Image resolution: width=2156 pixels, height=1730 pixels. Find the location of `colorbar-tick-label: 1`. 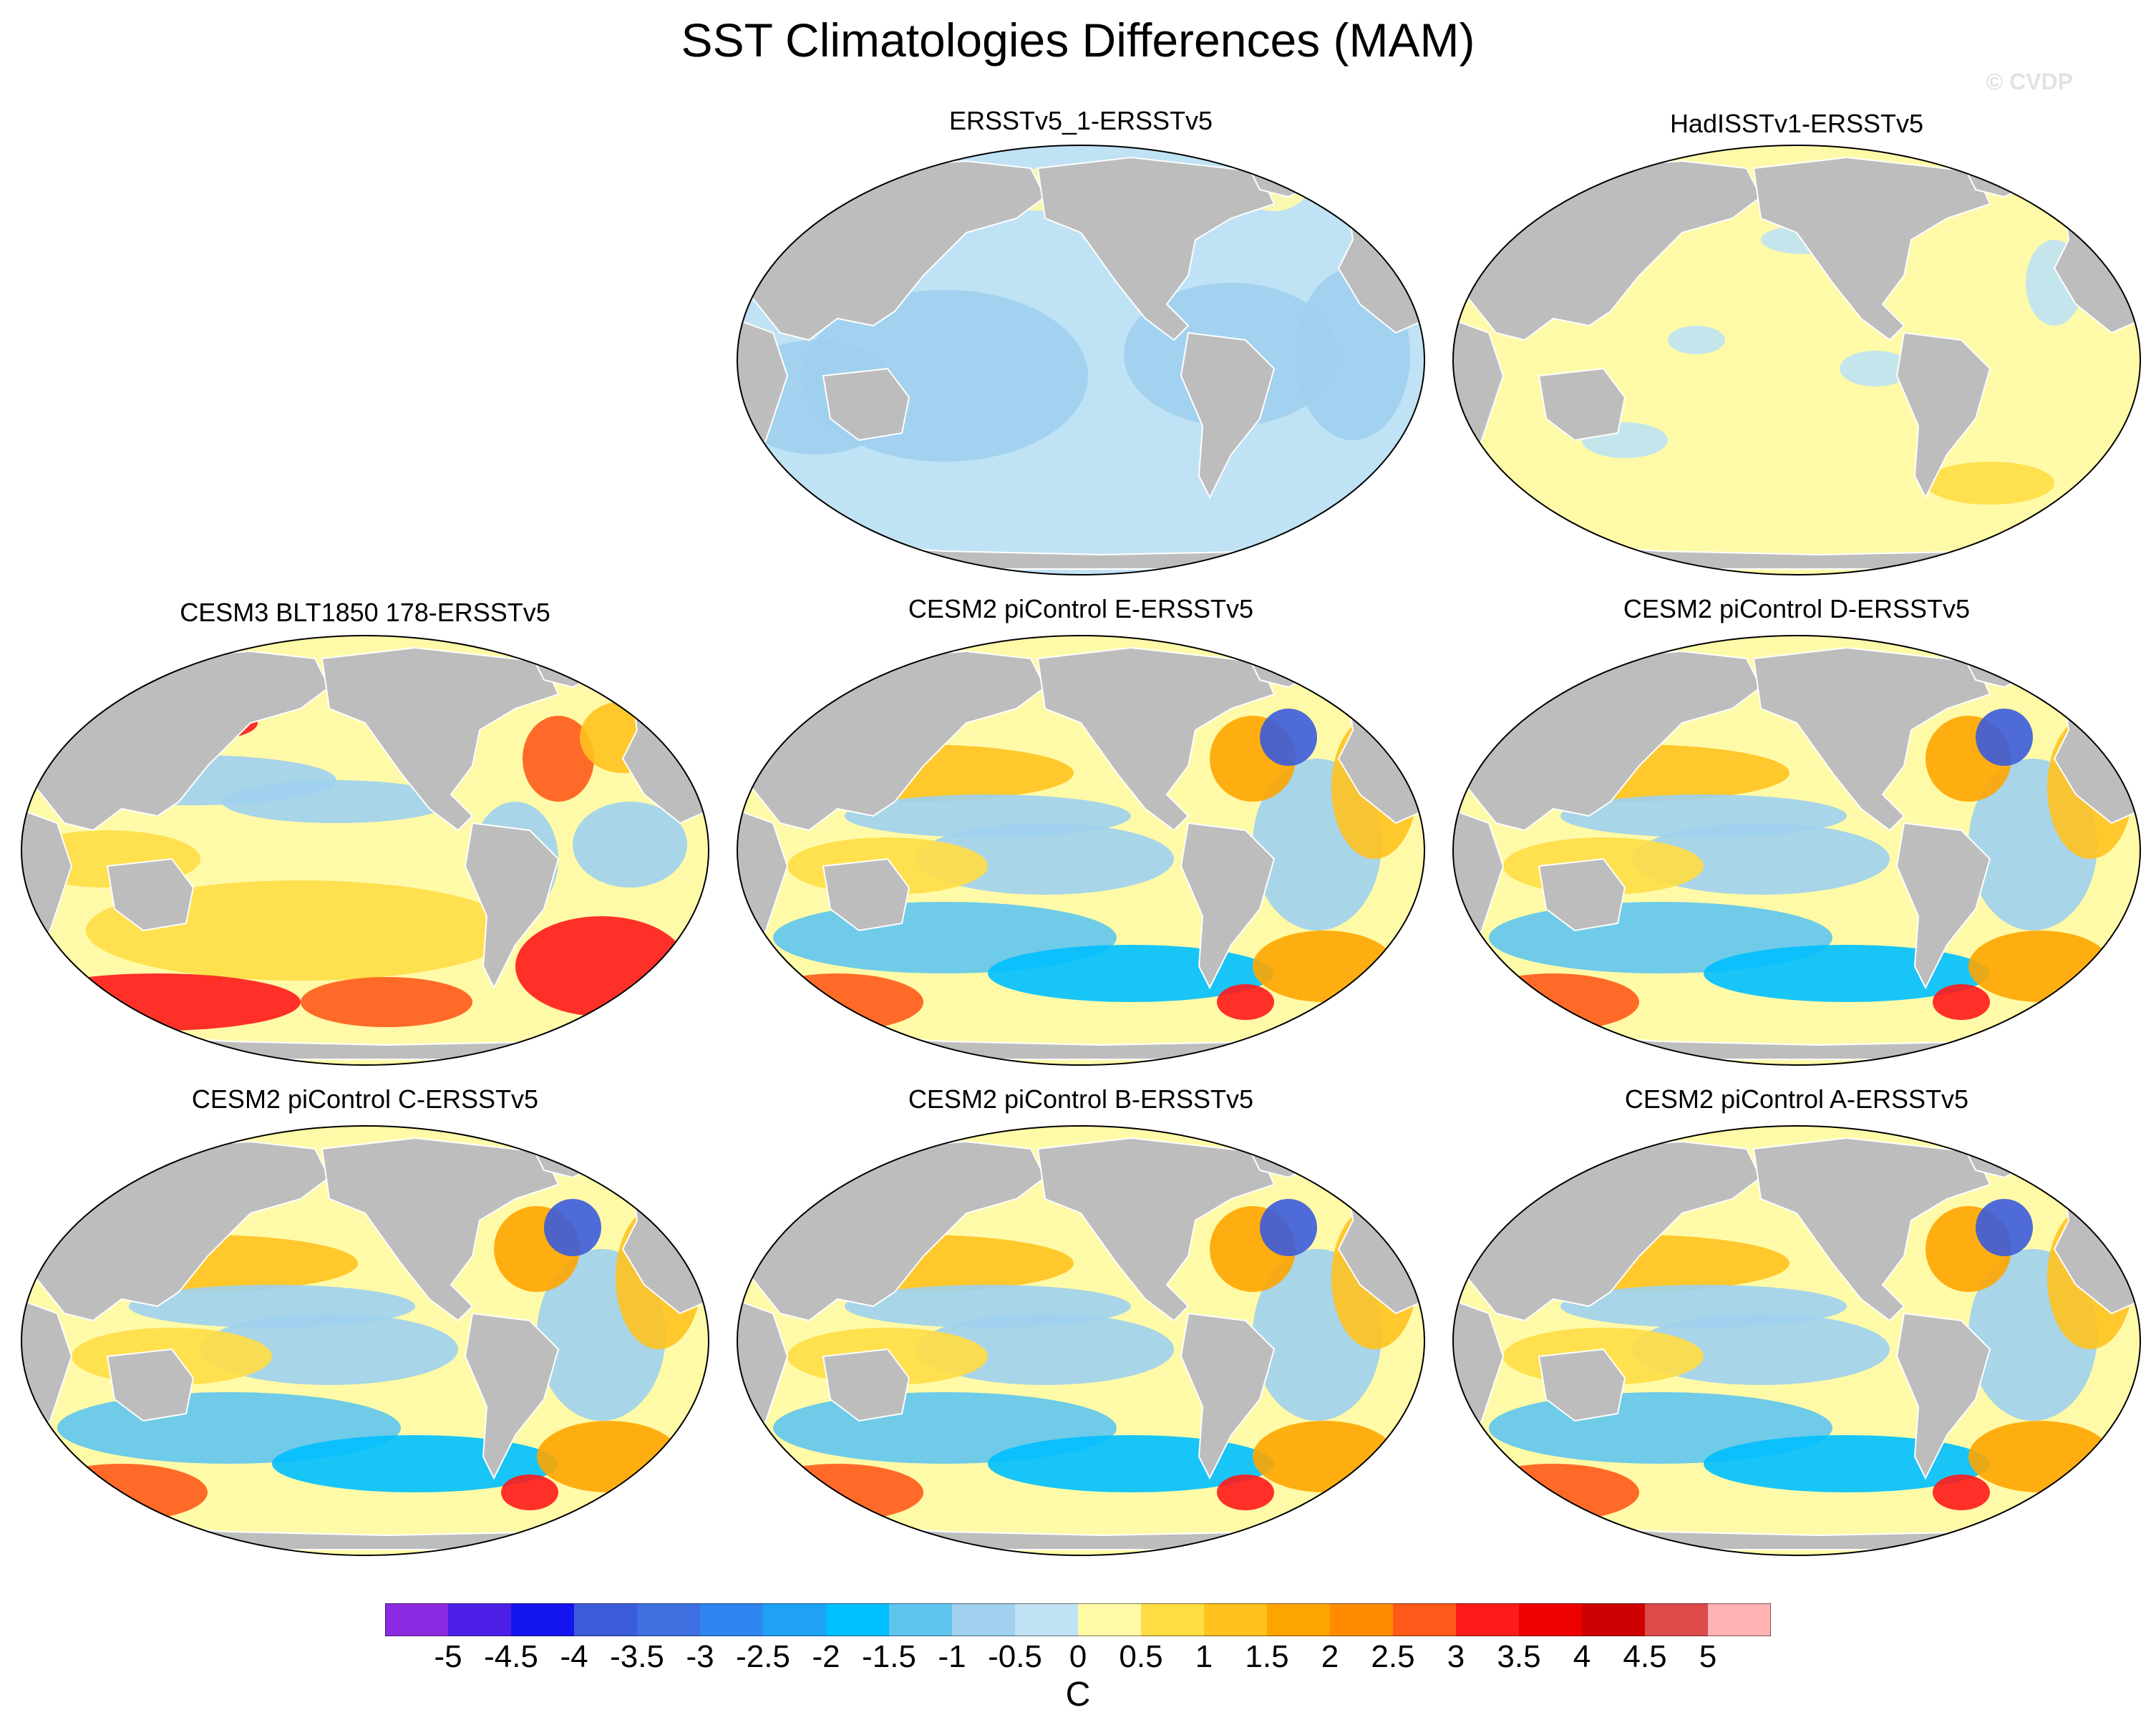

colorbar-tick-label: 1 is located at coordinates (1204, 1656).